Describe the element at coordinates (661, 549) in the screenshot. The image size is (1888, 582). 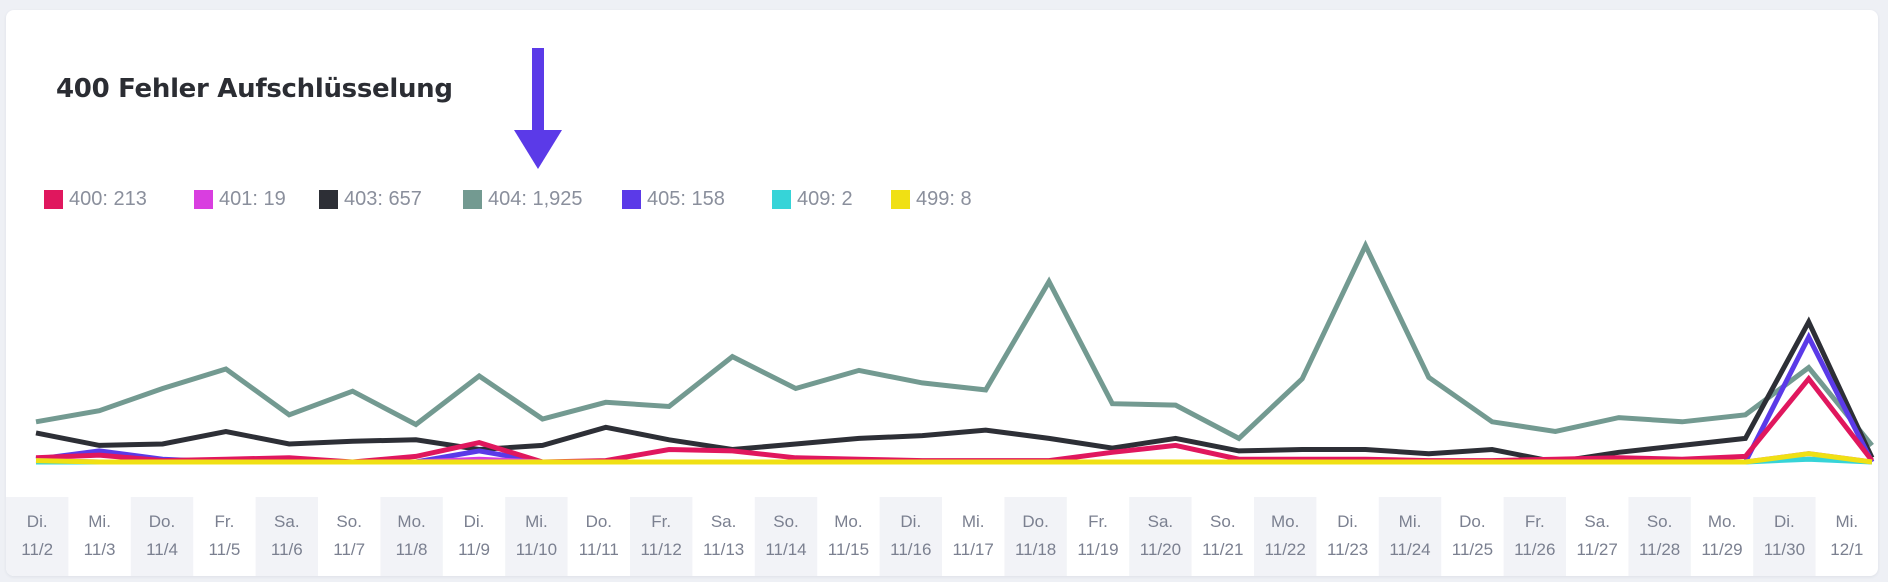
I see `x-tick-date: 11/12` at that location.